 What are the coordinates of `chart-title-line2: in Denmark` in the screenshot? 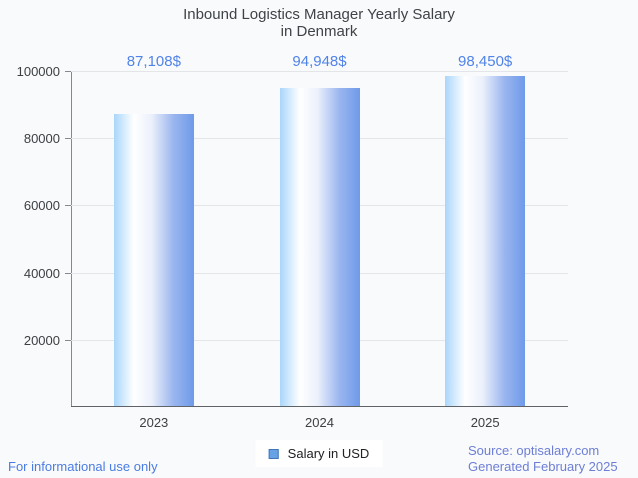 It's located at (319, 31).